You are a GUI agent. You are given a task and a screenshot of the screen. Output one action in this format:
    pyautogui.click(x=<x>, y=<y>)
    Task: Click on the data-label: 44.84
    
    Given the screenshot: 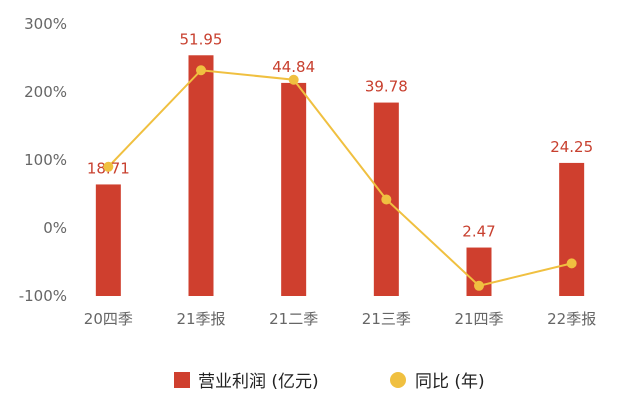 What is the action you would take?
    pyautogui.click(x=293, y=67)
    